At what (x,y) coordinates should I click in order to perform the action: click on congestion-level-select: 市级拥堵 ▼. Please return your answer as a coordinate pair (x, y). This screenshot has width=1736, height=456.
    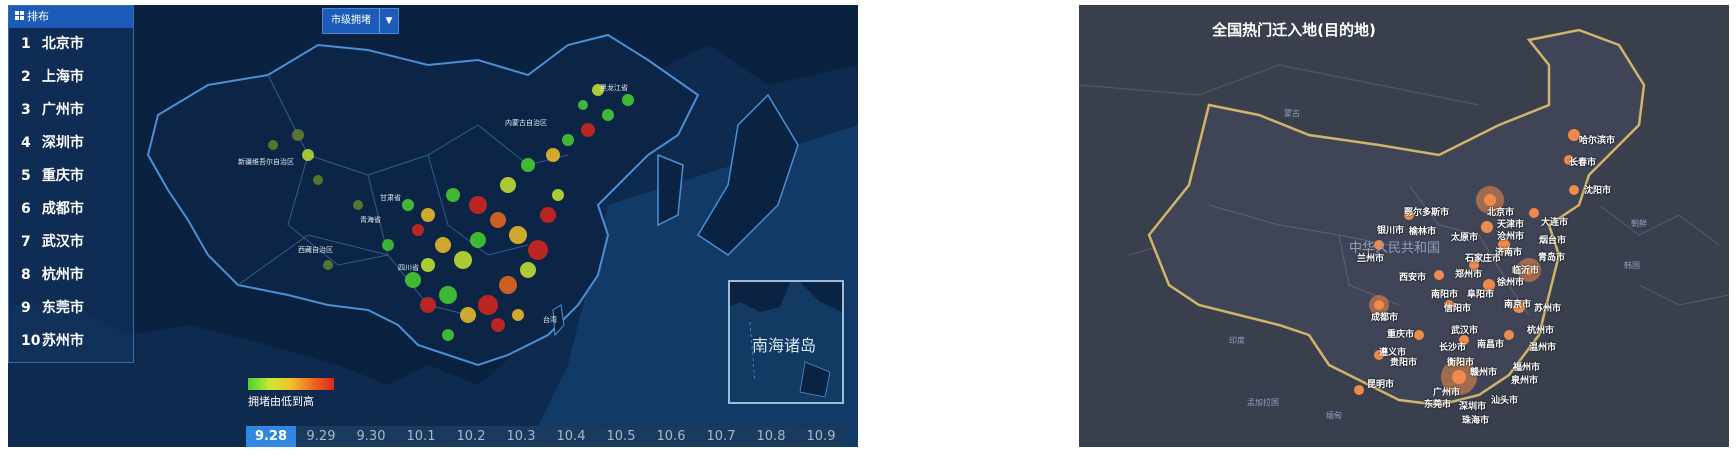
    Looking at the image, I should click on (360, 21).